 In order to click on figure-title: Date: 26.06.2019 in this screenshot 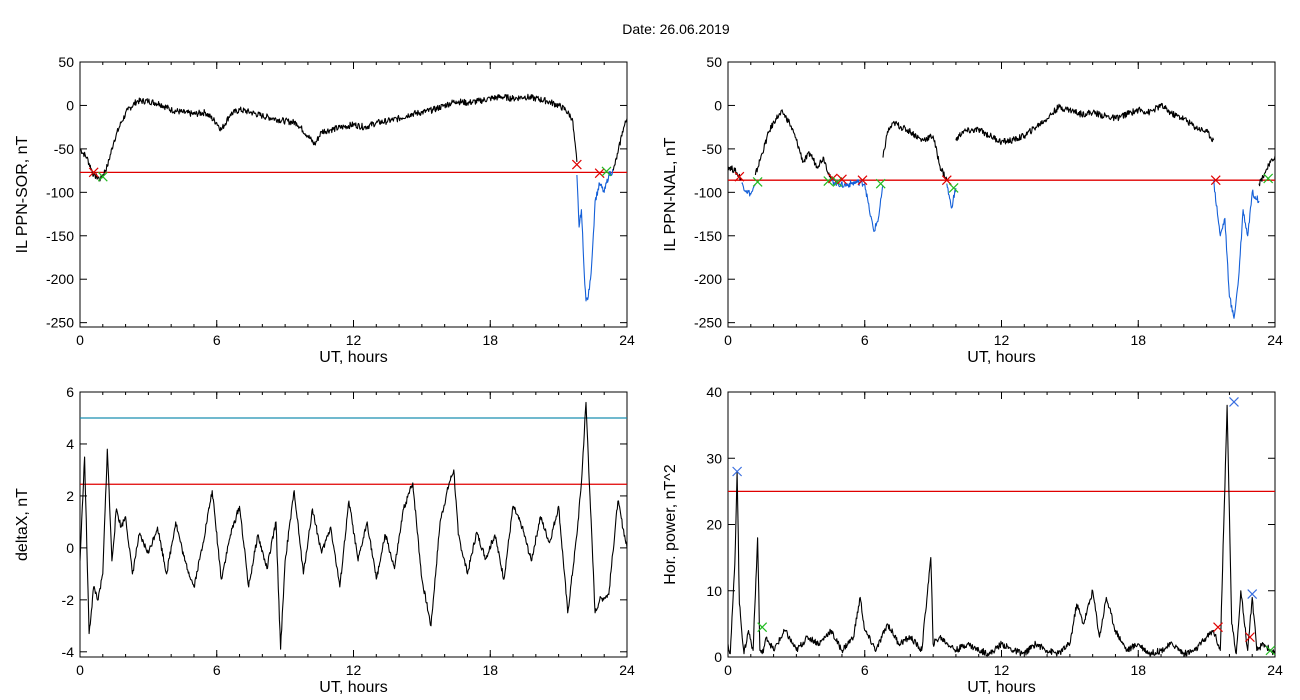, I will do `click(676, 29)`.